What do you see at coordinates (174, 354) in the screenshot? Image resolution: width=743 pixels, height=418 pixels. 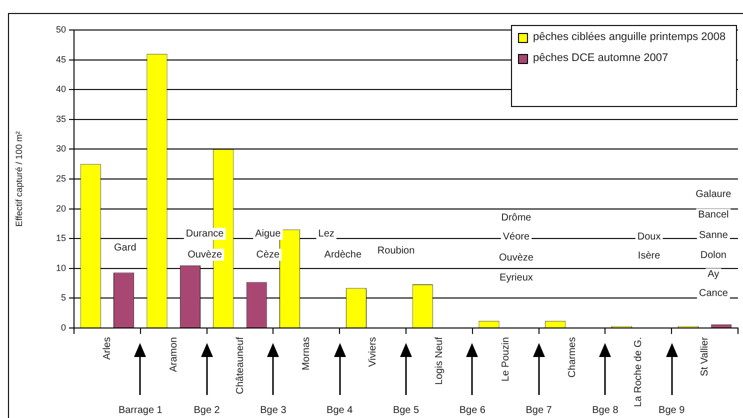 I see `x-tick-label: Aramon` at bounding box center [174, 354].